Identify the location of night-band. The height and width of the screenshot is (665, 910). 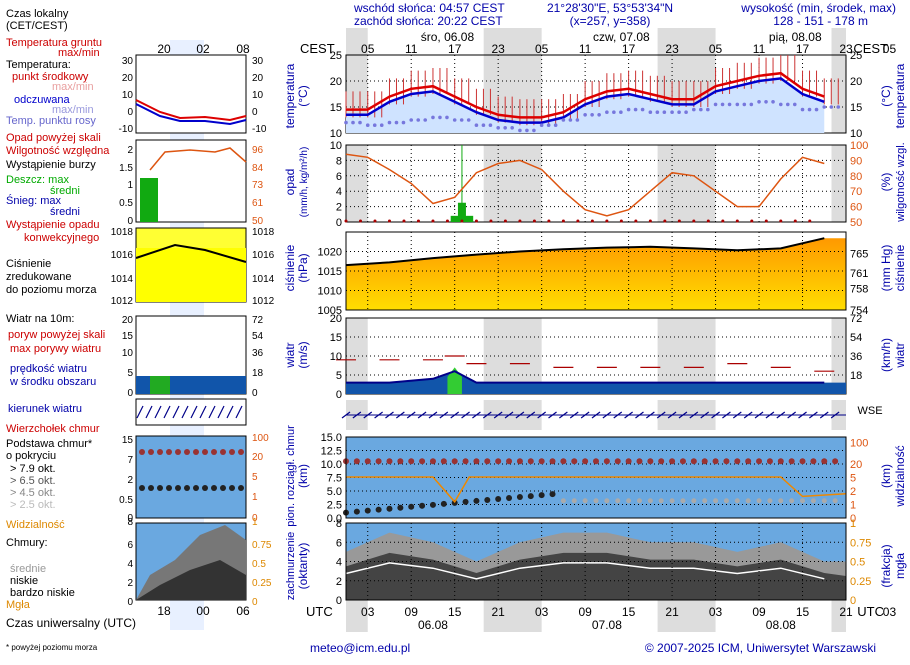
(357, 94).